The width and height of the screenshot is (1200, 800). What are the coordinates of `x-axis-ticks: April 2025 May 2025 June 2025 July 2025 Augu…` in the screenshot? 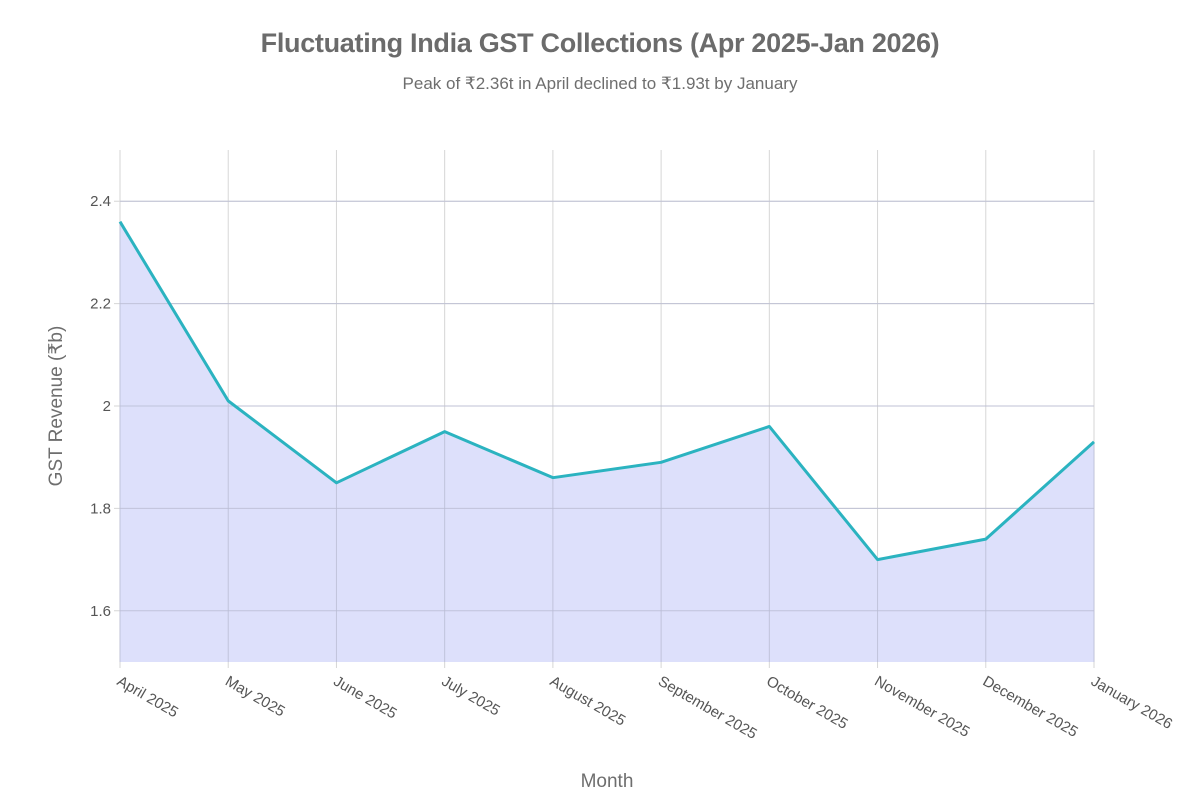 It's located at (644, 708).